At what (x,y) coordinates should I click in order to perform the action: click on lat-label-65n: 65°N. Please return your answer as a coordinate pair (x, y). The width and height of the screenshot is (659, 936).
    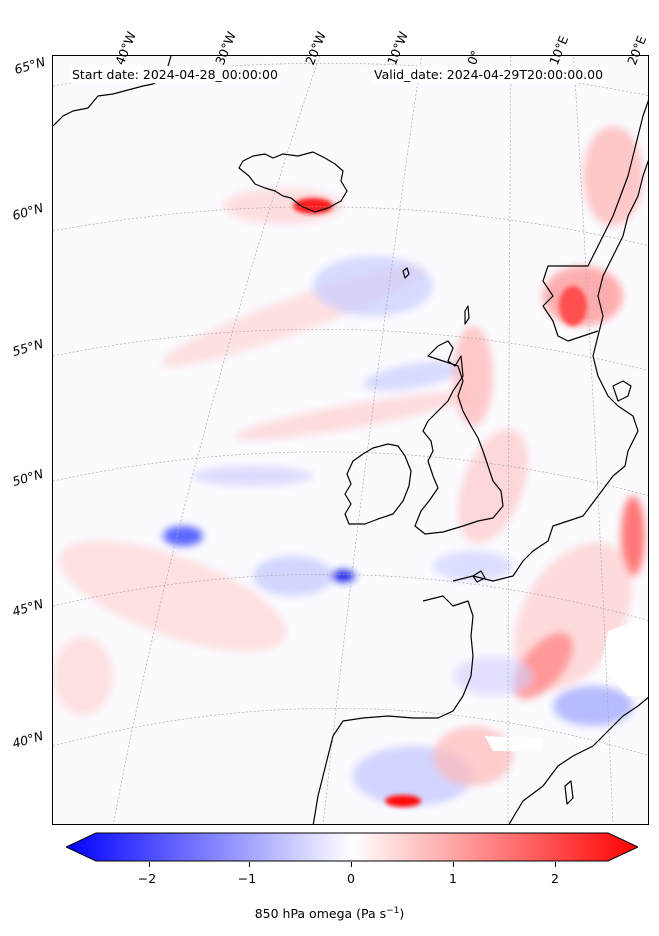
    Looking at the image, I should click on (29, 65).